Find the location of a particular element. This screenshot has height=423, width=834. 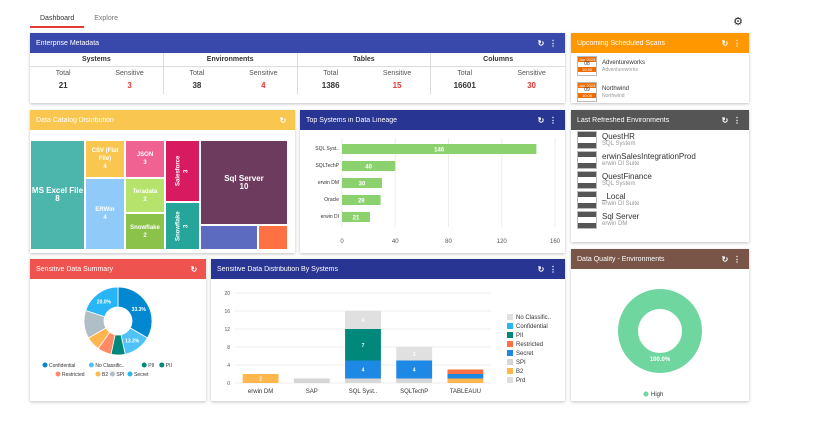

tab-dashboard: Dashboard is located at coordinates (57, 20).